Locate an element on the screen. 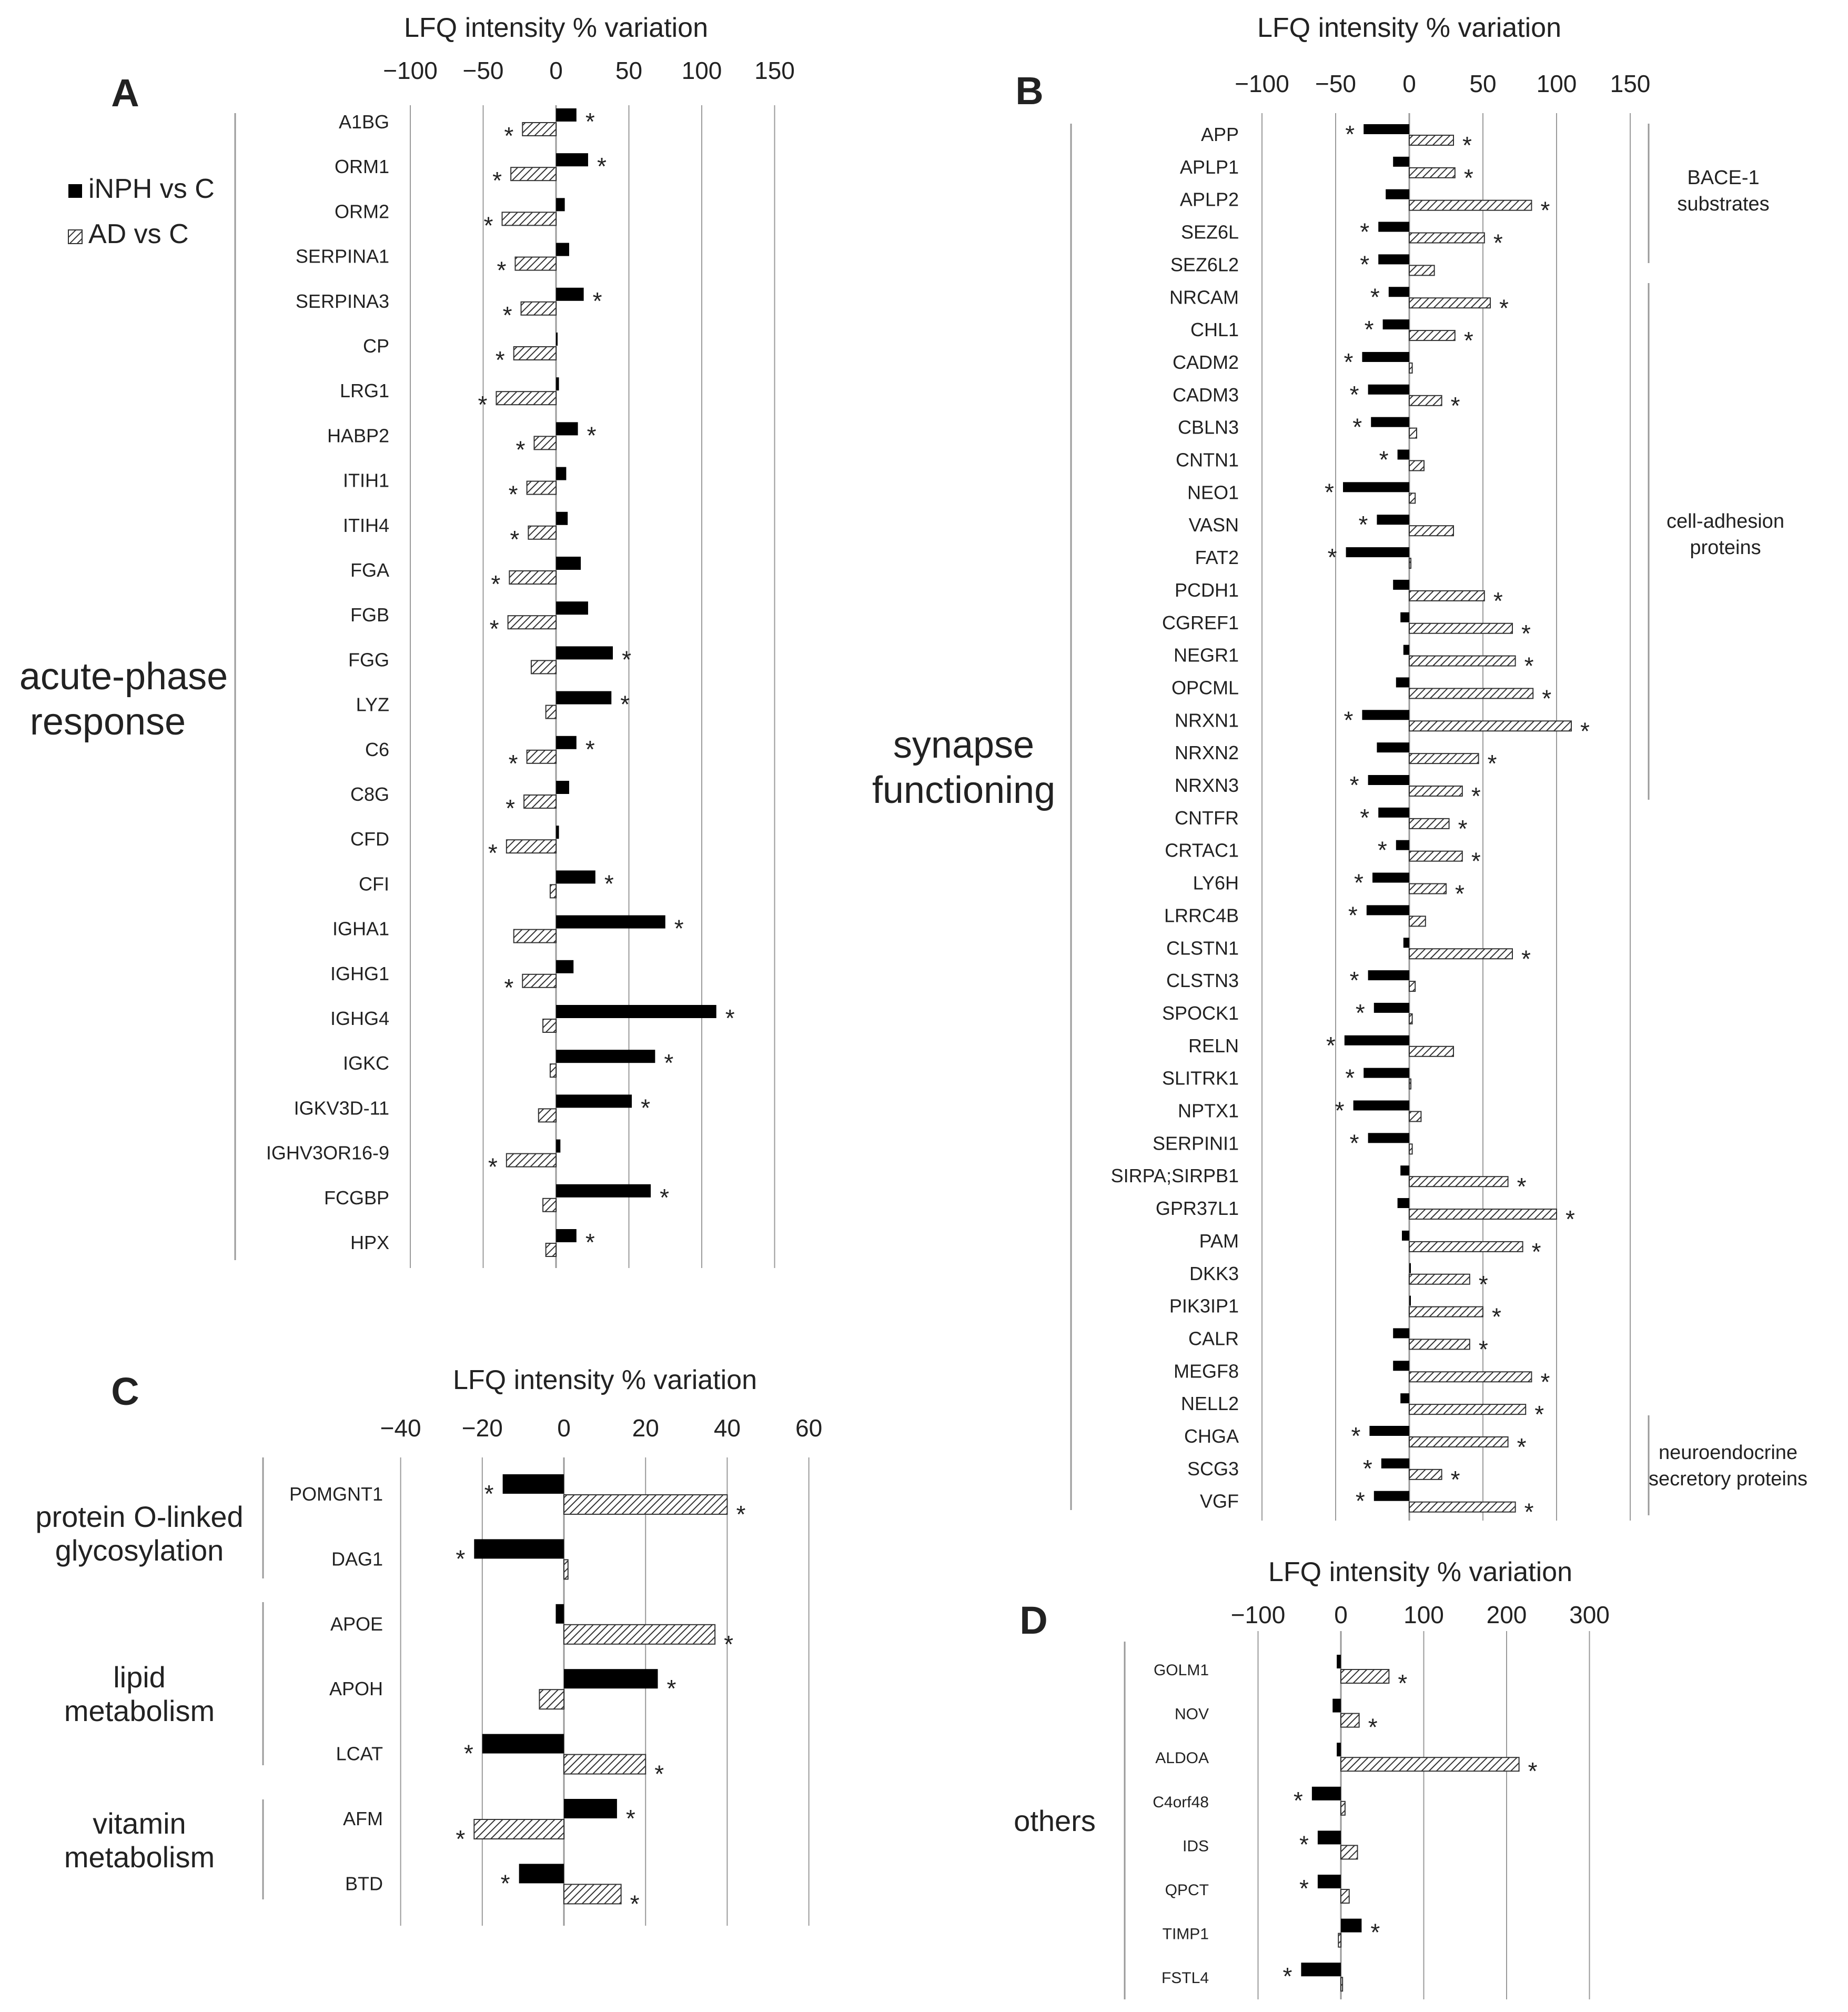 The height and width of the screenshot is (2012, 1848). category-label: IGHA1 is located at coordinates (361, 929).